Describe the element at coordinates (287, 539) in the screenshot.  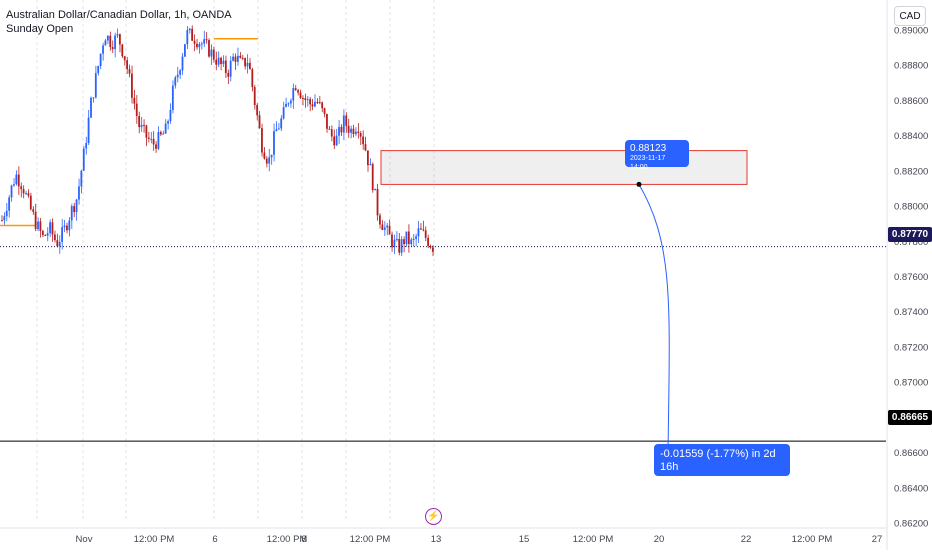
I see `x-tick-label: 12:00 PM` at that location.